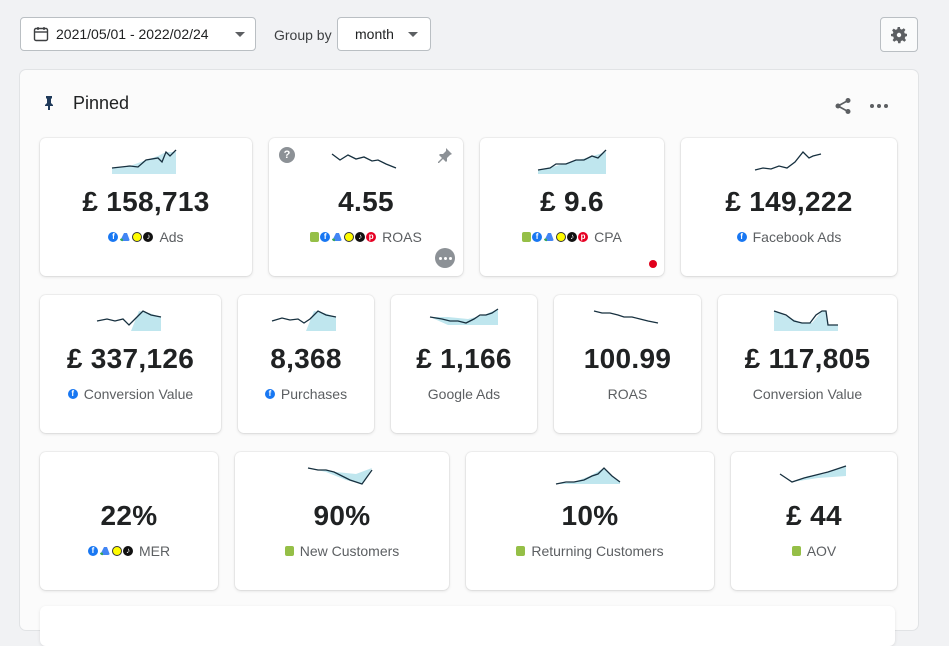 The image size is (949, 646). I want to click on more-options-icon, so click(879, 106).